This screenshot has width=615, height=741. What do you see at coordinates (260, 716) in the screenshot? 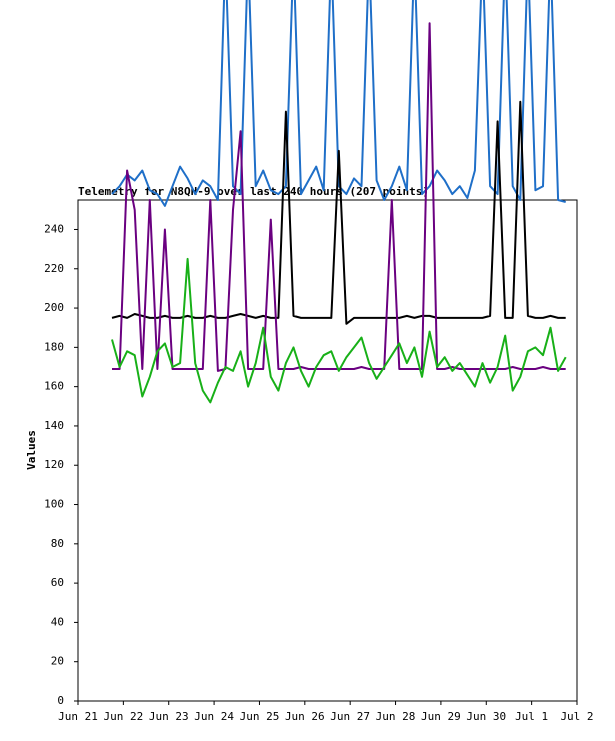
I see `x-tick-label: Jun 25` at bounding box center [260, 716].